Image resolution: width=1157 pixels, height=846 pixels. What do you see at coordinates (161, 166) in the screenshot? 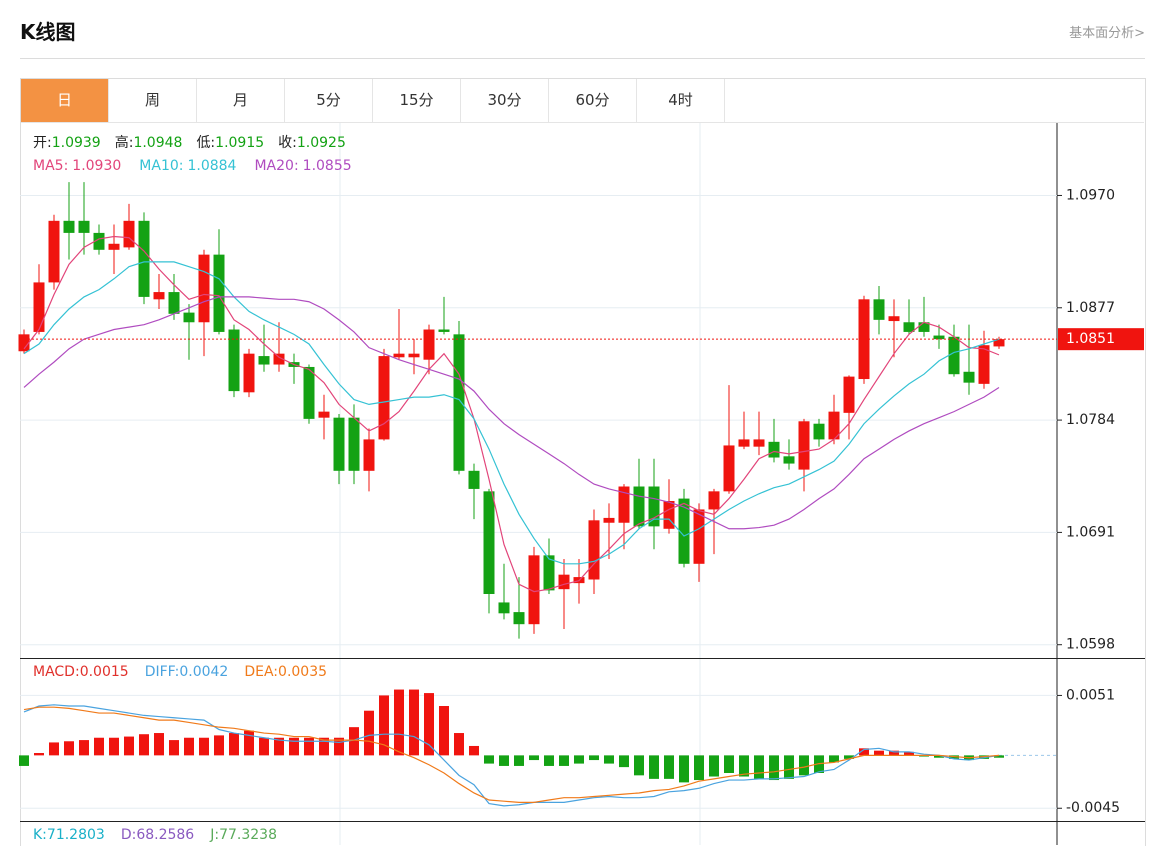
I see `legend-text: MA10:` at bounding box center [161, 166].